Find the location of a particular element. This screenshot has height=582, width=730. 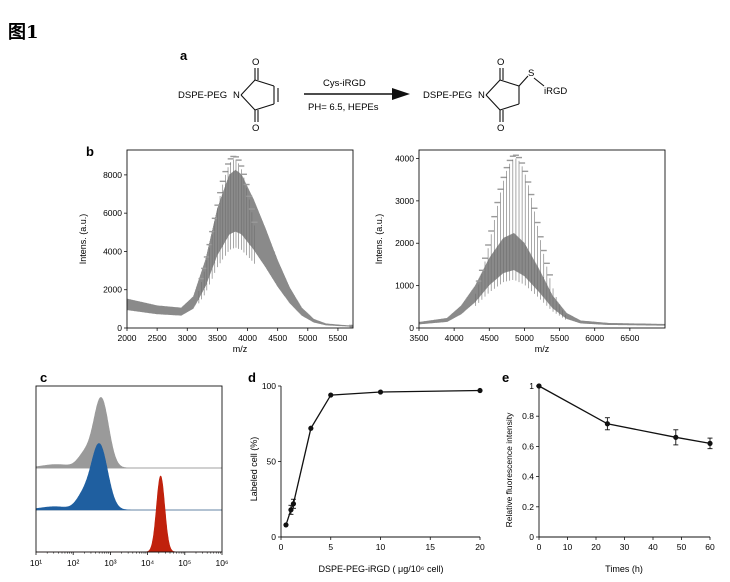

reagent-below: PH= 6.5, HEPEs is located at coordinates (343, 107).